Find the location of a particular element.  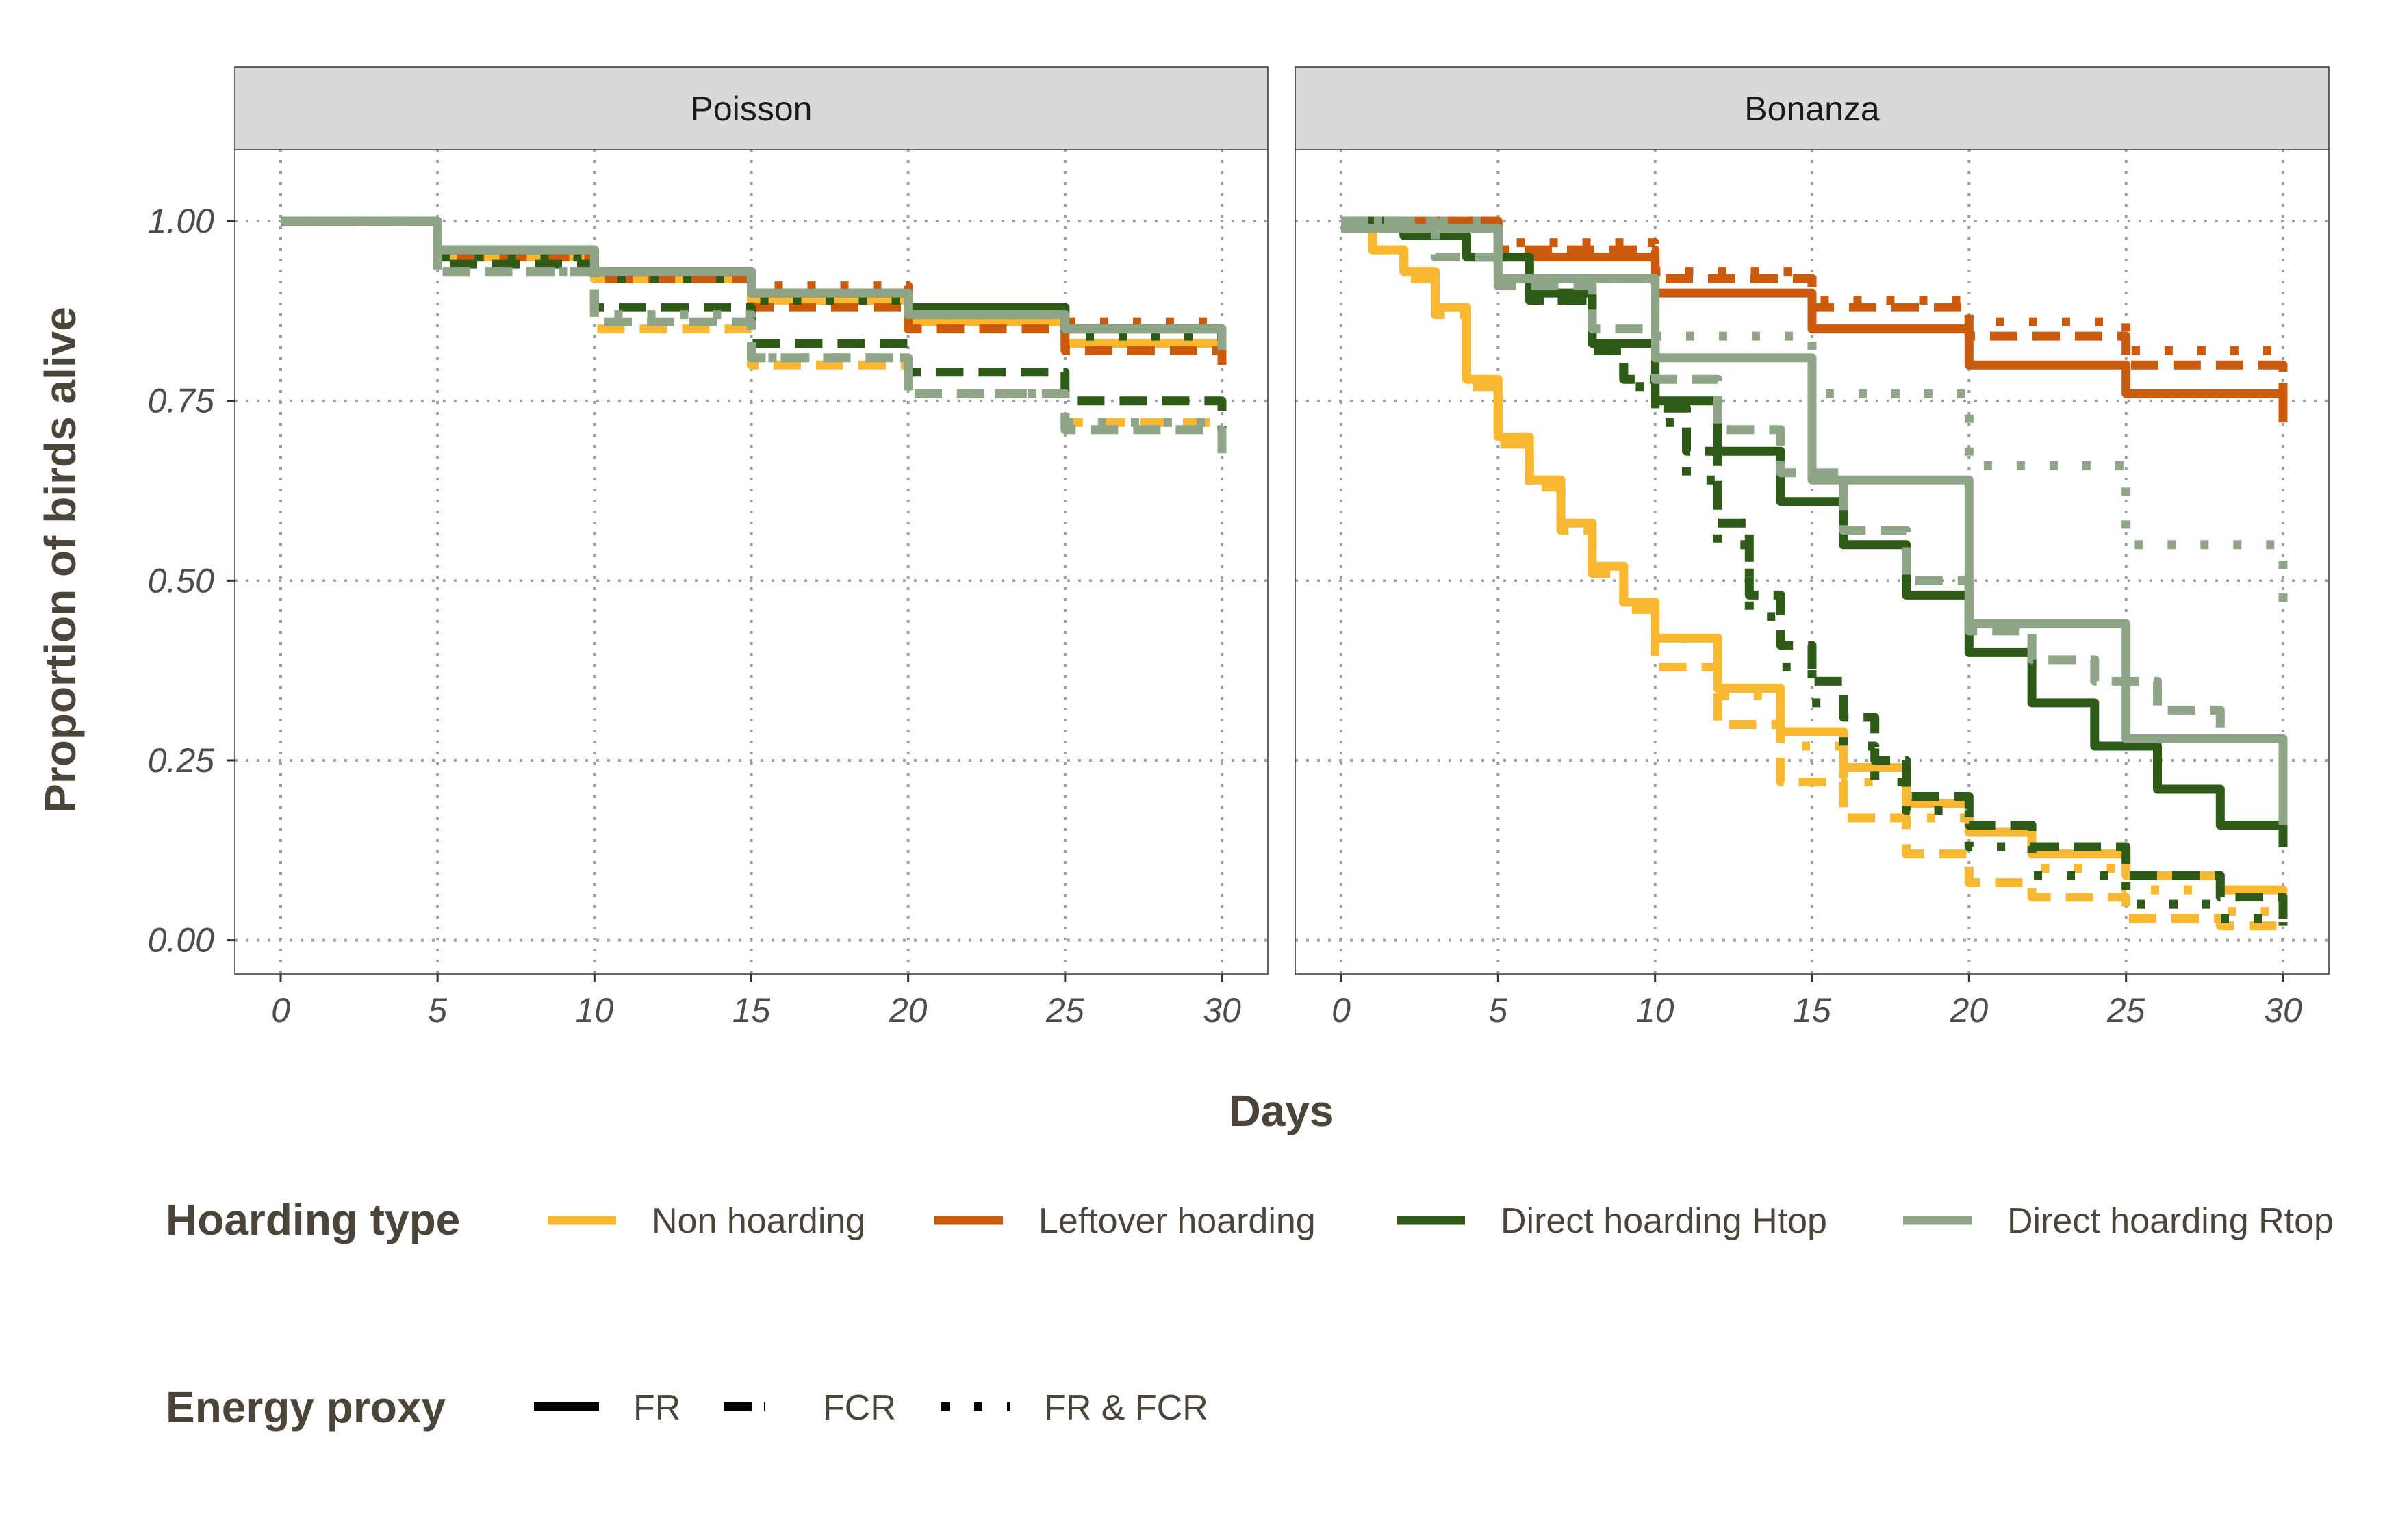

legend-item-energy: FR & FCR is located at coordinates (1074, 1408).